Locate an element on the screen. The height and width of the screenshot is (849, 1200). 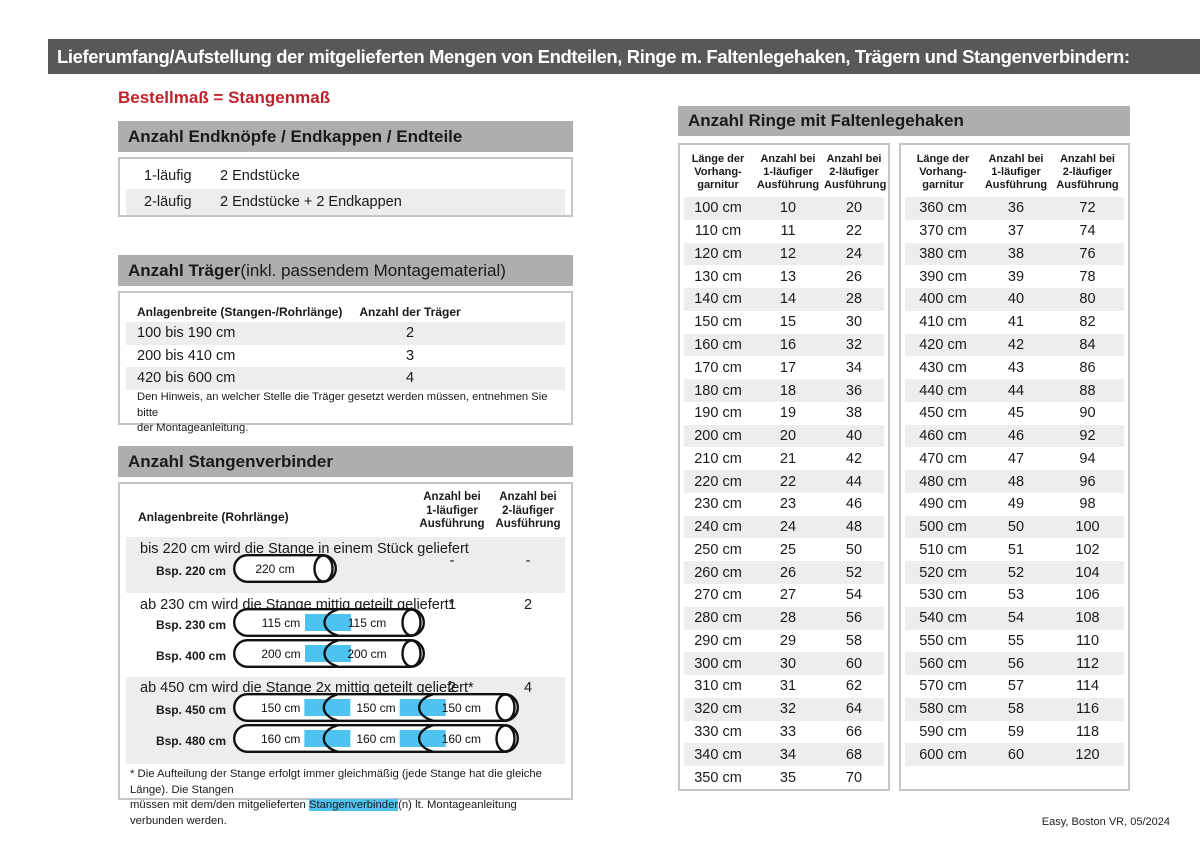
row-value: 2 Endstücke + 2 Endkappen is located at coordinates (311, 202).